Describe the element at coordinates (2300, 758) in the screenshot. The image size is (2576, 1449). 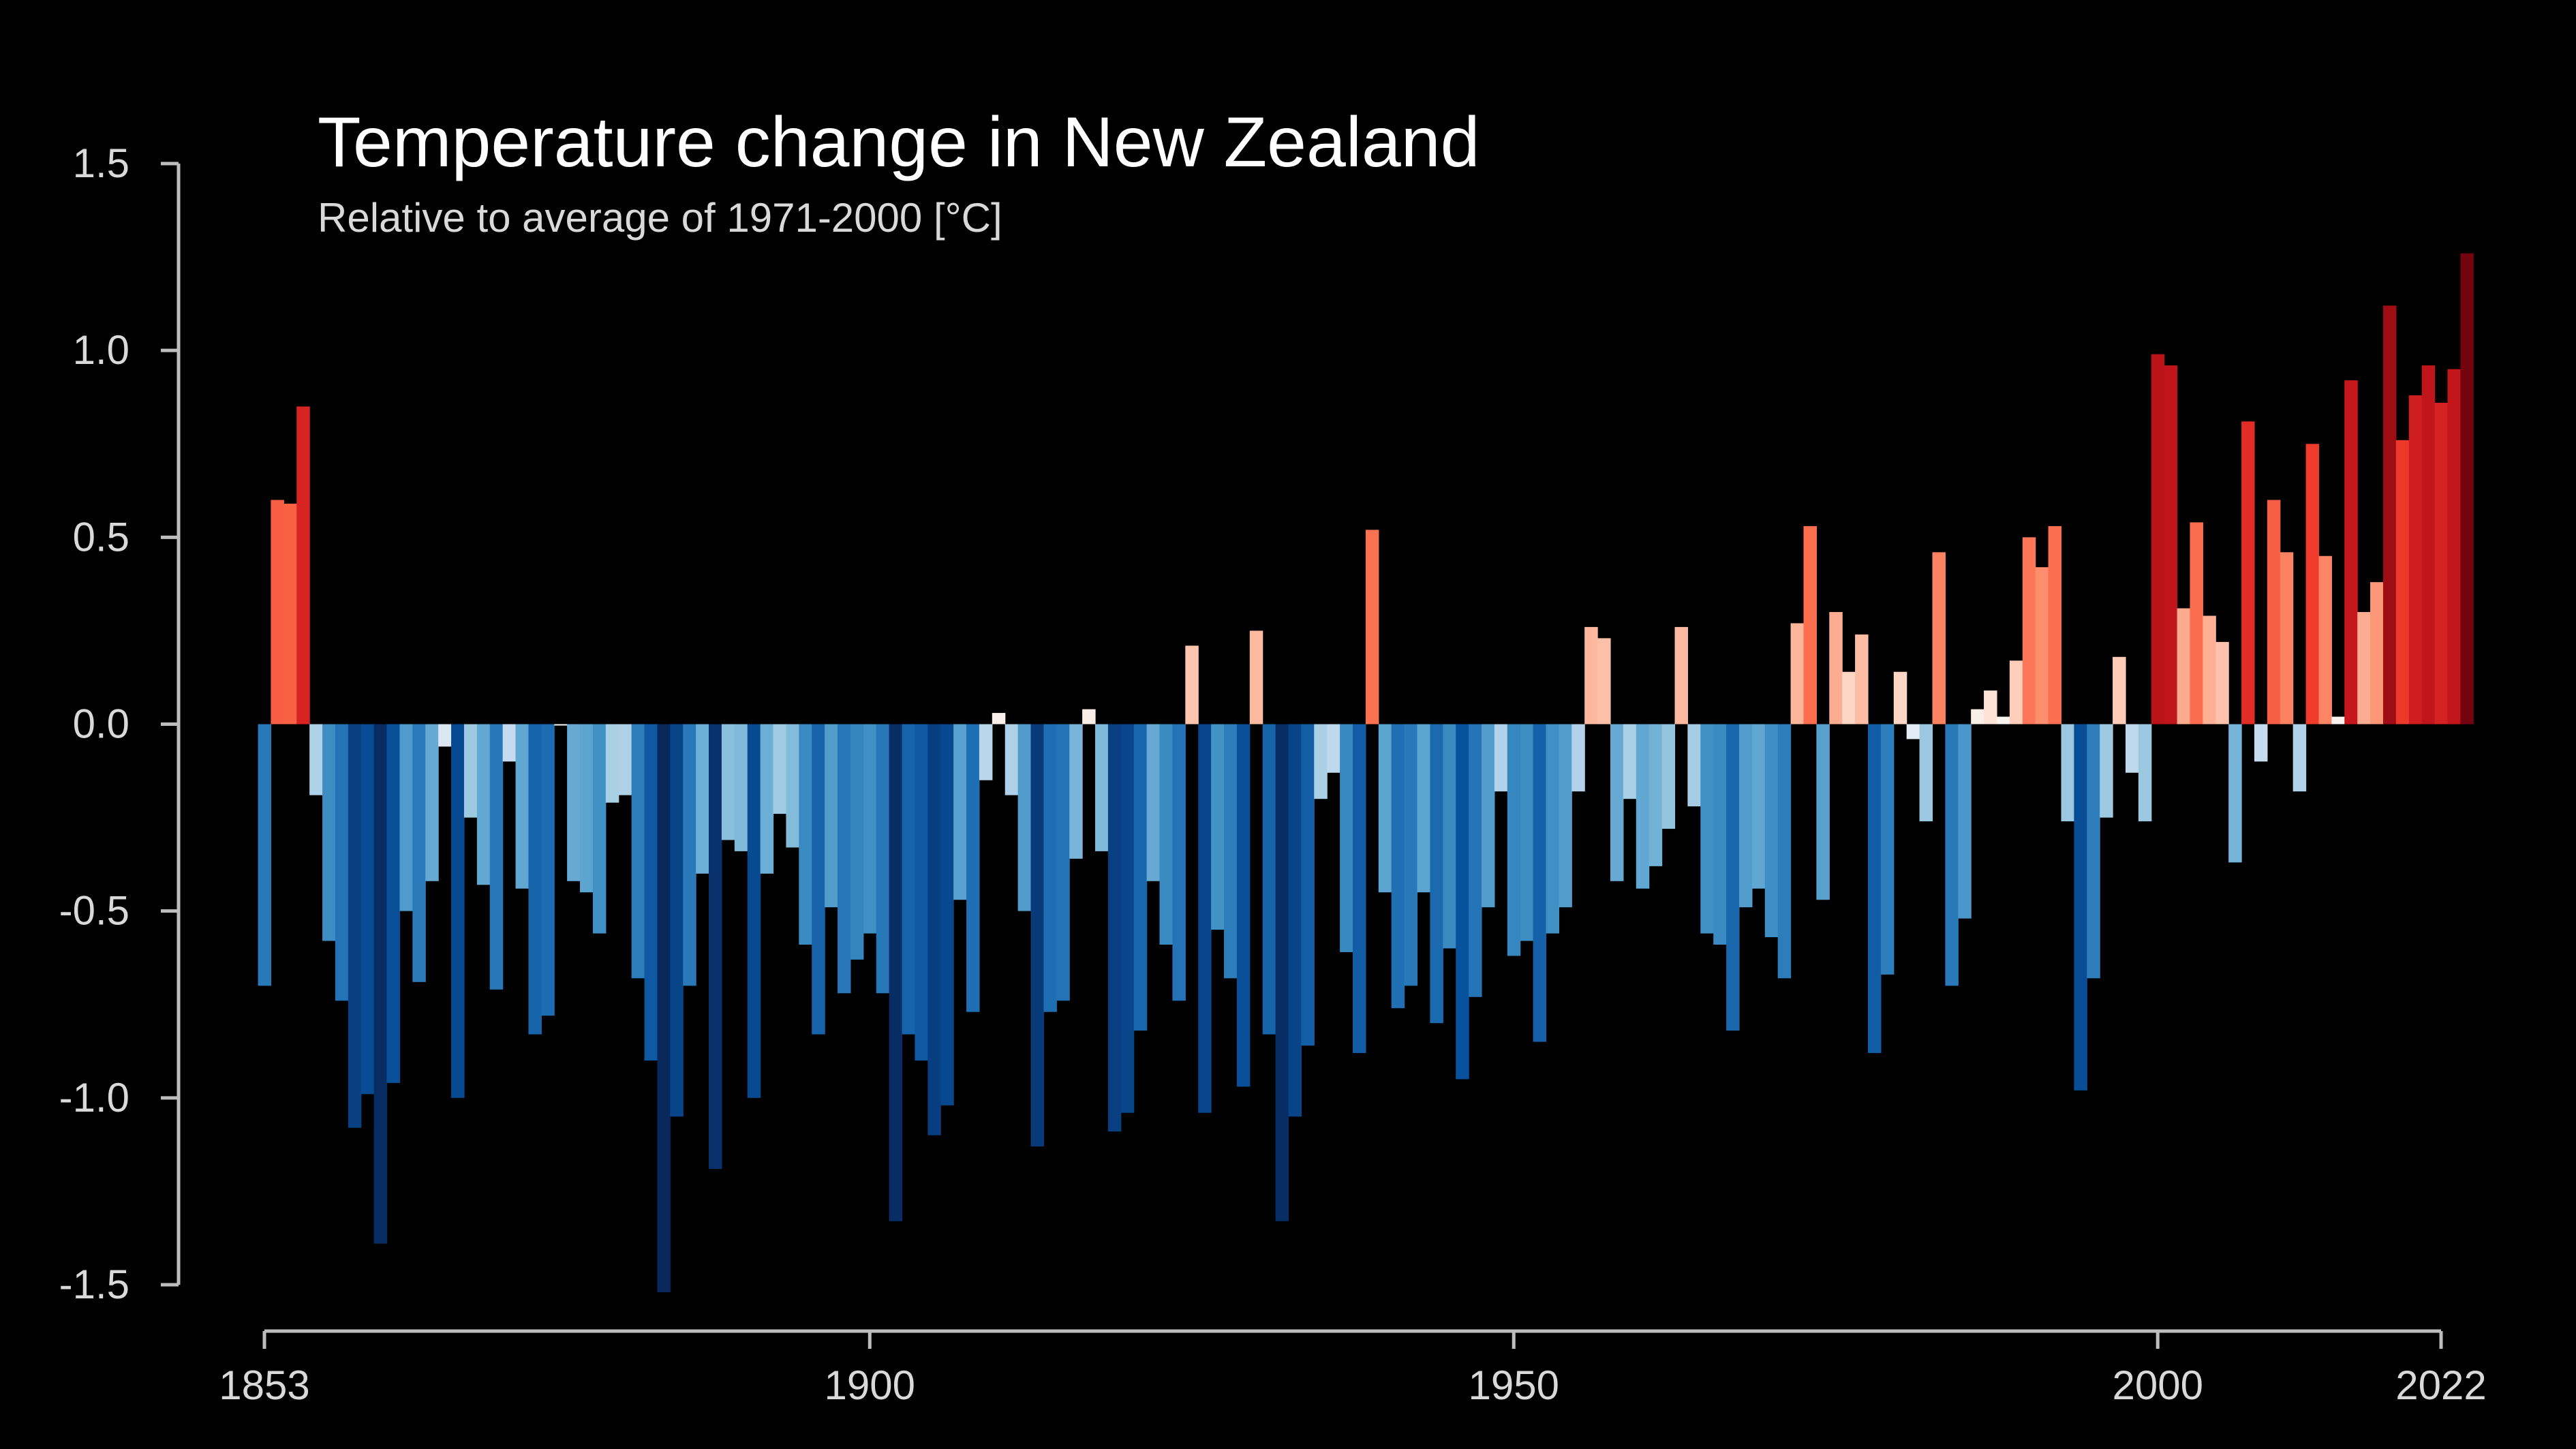
I see `bar-2011` at that location.